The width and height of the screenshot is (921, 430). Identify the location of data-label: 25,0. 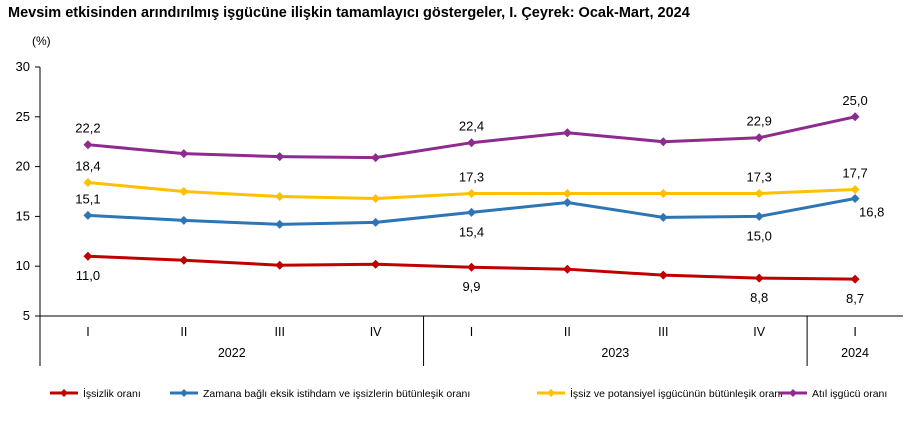
(854, 100).